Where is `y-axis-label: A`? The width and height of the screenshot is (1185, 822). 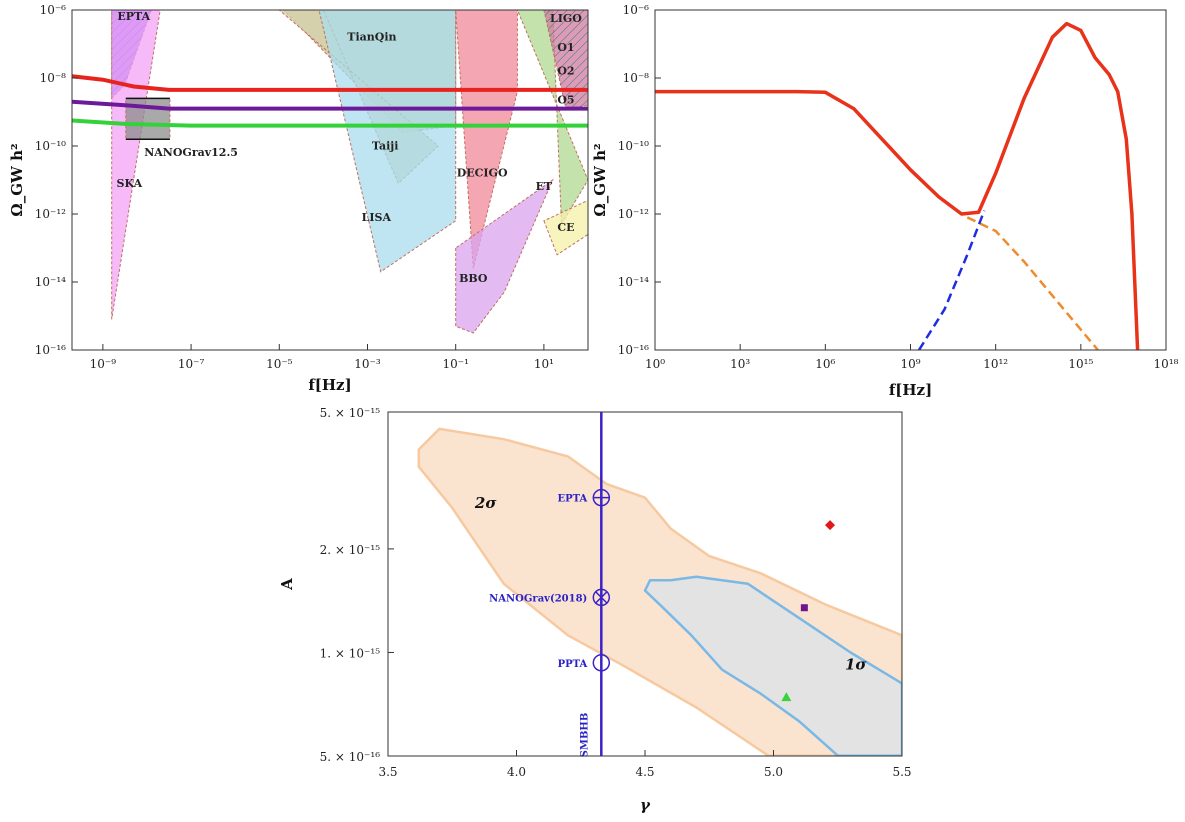 y-axis-label: A is located at coordinates (287, 584).